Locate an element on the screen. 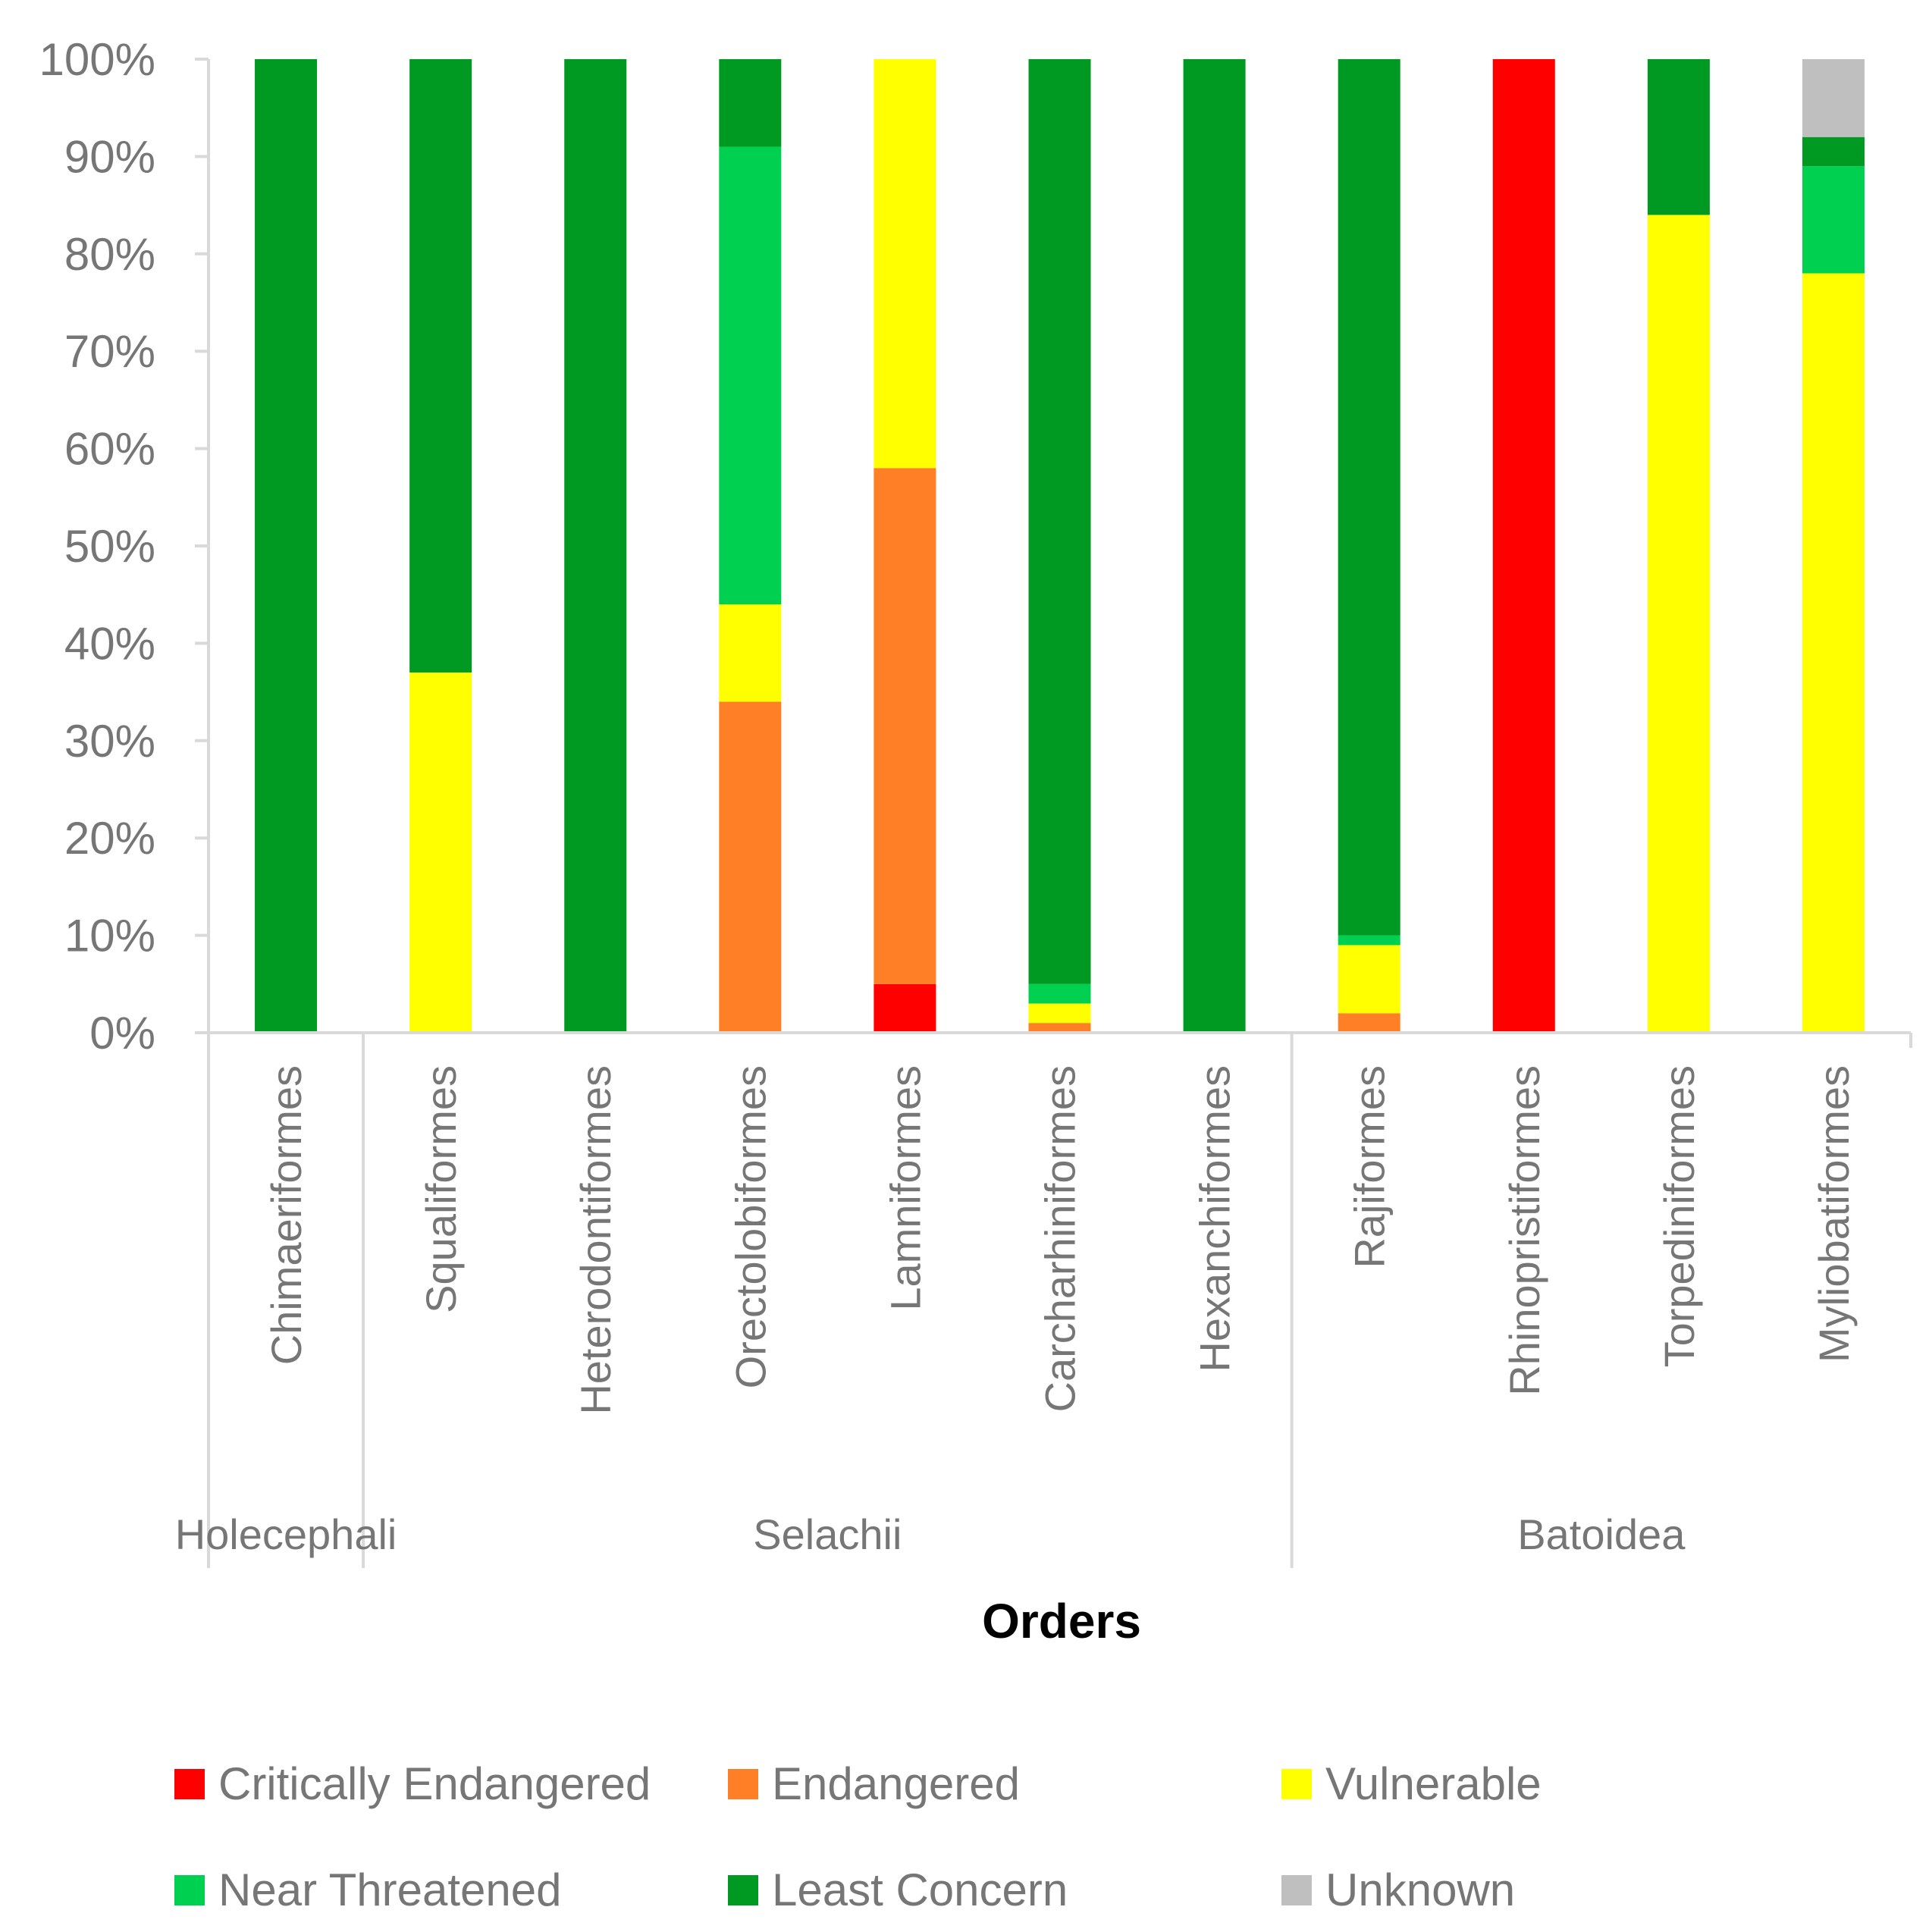  bar-rajiformes-vulnerable is located at coordinates (1369, 979).